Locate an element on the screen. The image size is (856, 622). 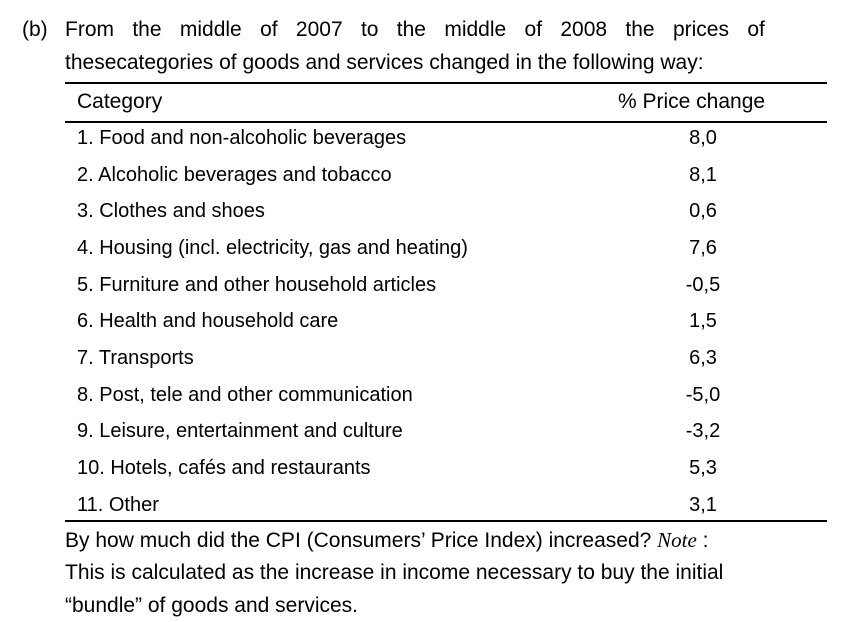
table-header-rule is located at coordinates (446, 122).